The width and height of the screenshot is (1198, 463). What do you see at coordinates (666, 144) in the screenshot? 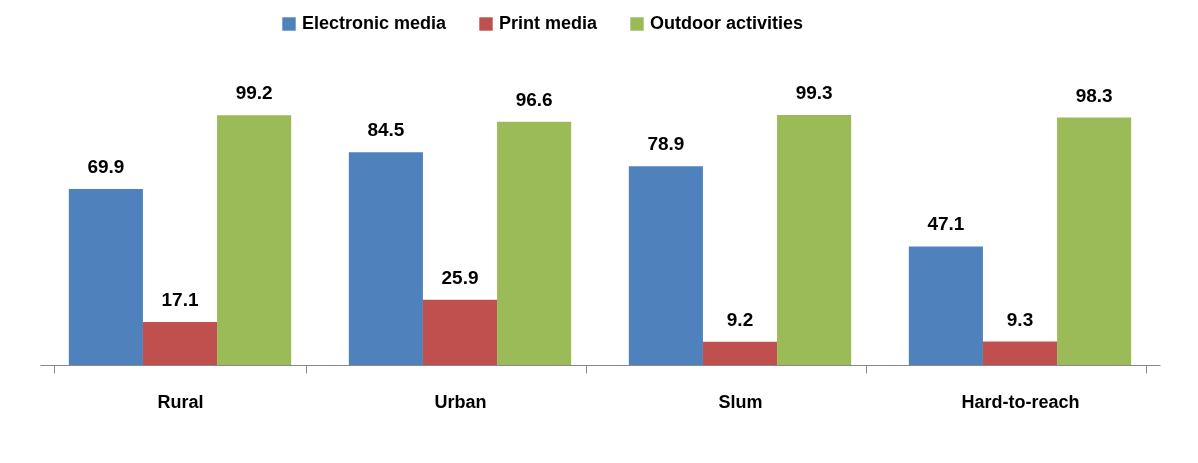
I see `data-label: 78.9` at bounding box center [666, 144].